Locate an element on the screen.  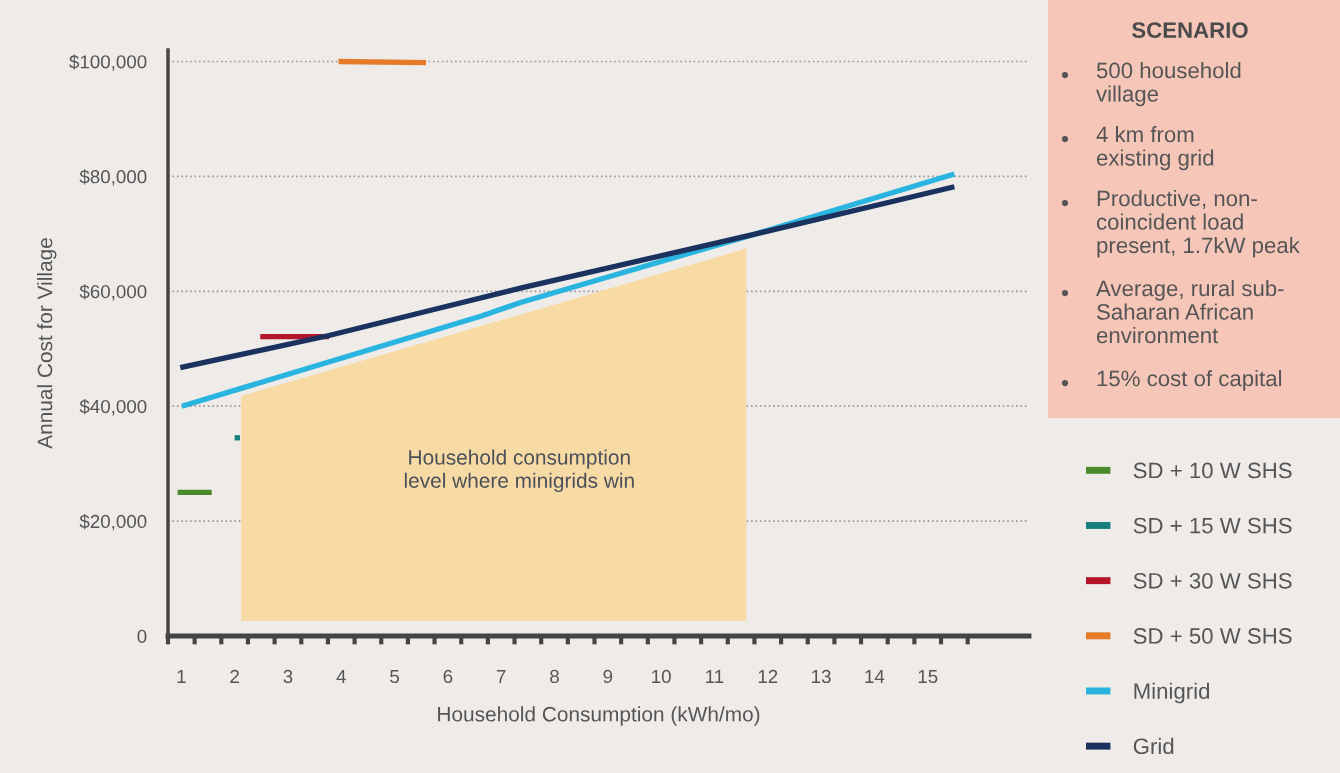
legend-label: SD + 30 W SHS is located at coordinates (1212, 580).